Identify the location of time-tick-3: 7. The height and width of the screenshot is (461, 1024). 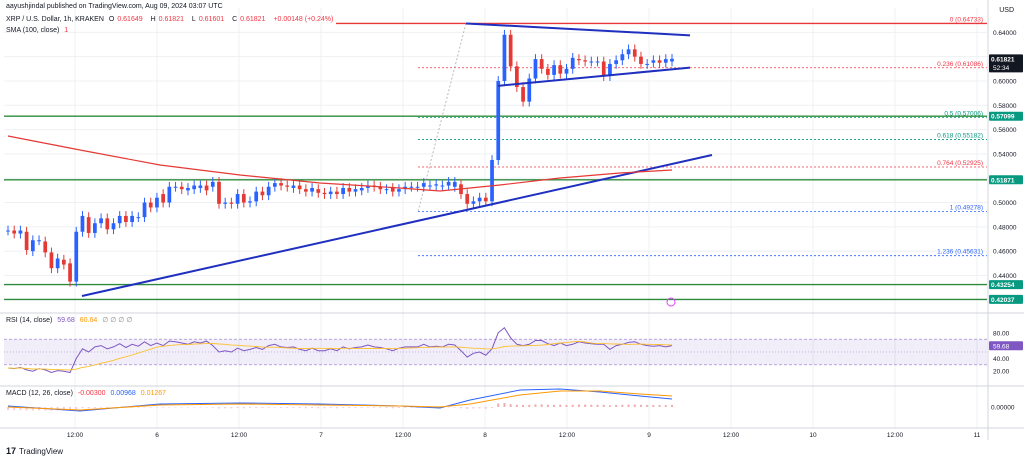
(321, 435).